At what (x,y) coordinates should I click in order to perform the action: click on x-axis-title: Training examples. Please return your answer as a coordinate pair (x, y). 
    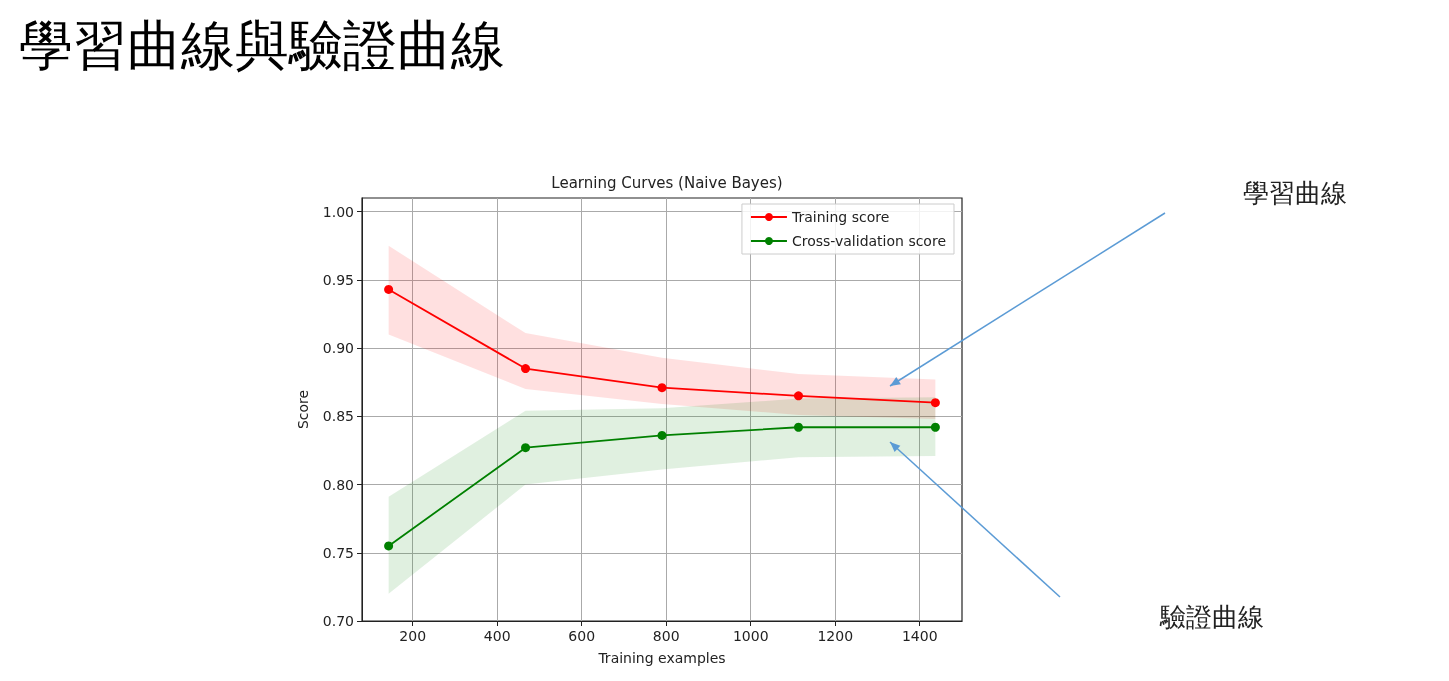
    Looking at the image, I should click on (661, 658).